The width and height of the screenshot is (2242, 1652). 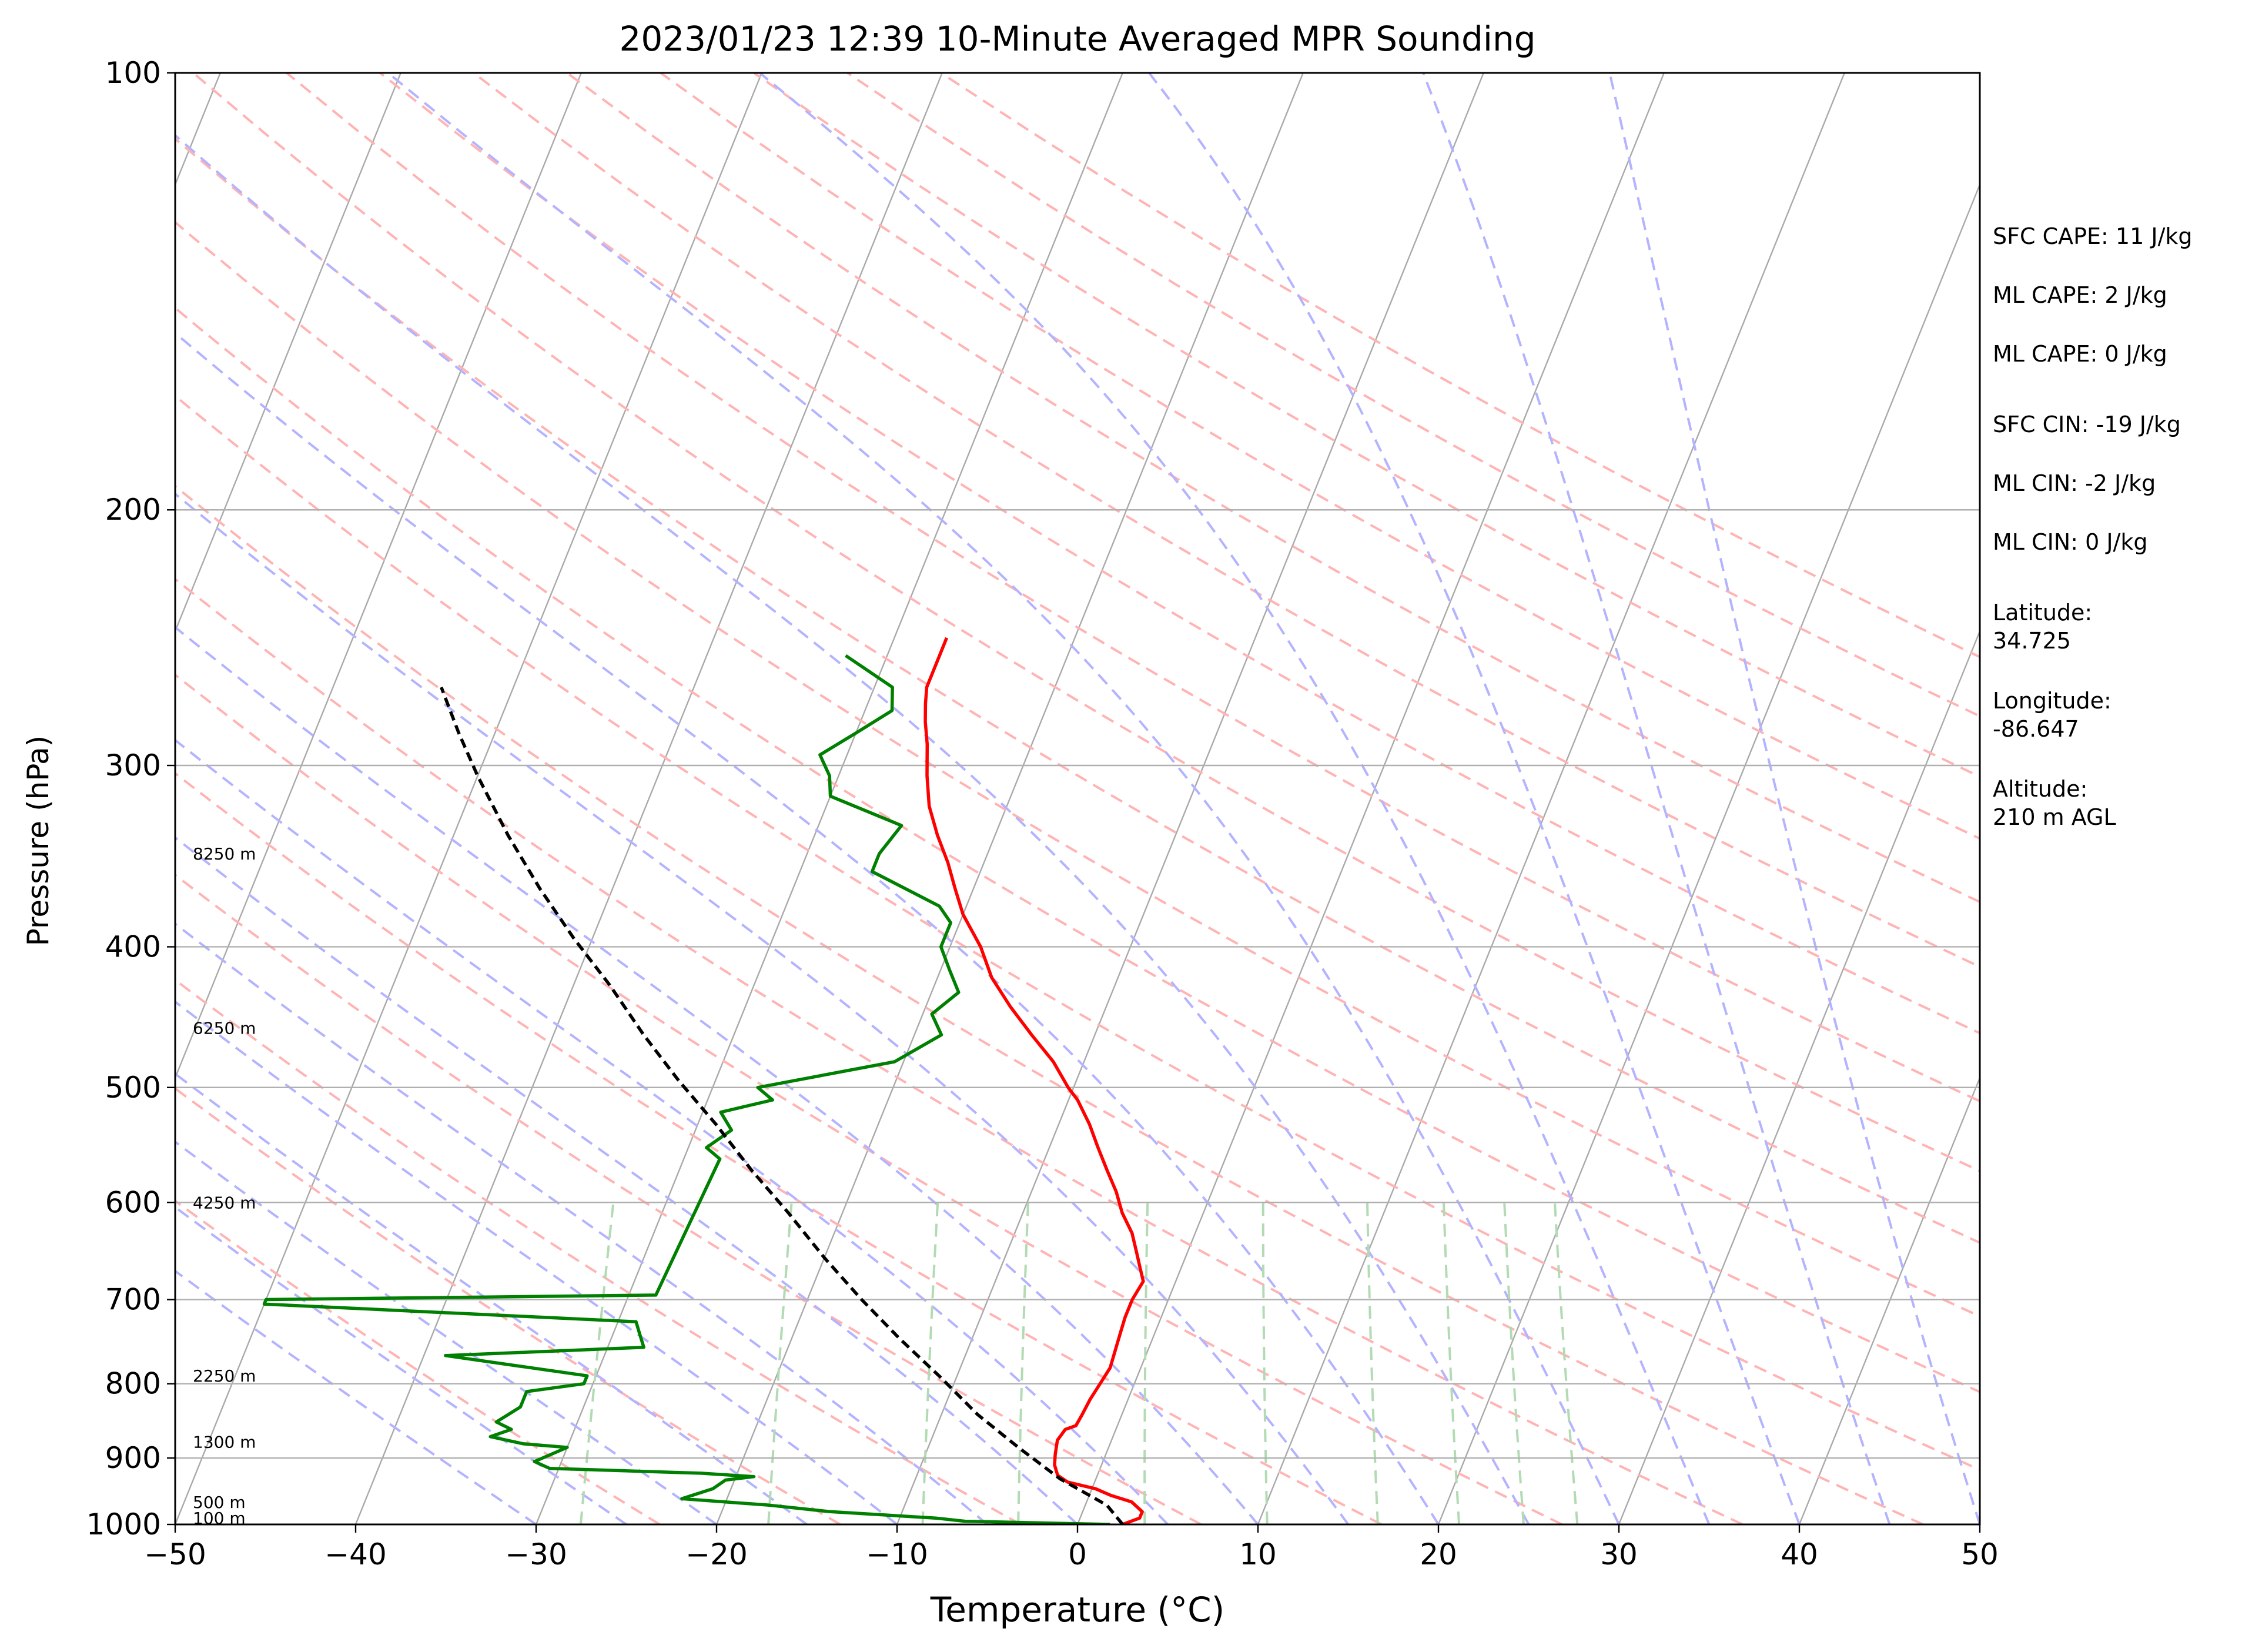 What do you see at coordinates (2043, 627) in the screenshot?
I see `annotation-text: Latitude: 34.725` at bounding box center [2043, 627].